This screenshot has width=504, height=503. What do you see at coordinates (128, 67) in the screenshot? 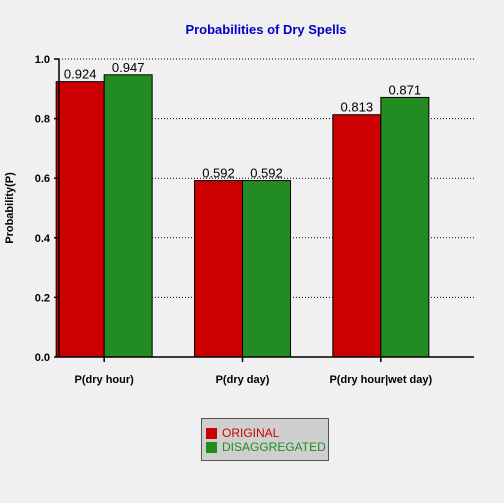
I see `data-label: 0.947` at bounding box center [128, 67].